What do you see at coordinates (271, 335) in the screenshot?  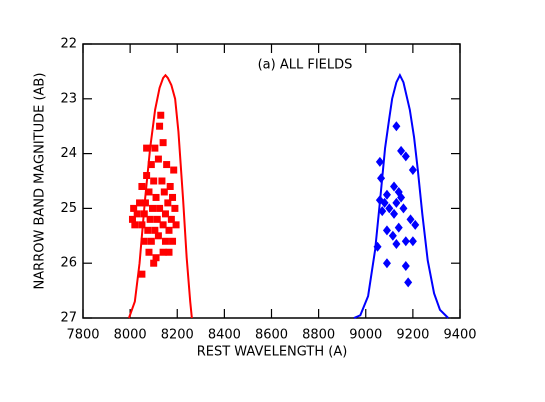 I see `x-tick-label: 8600` at bounding box center [271, 335].